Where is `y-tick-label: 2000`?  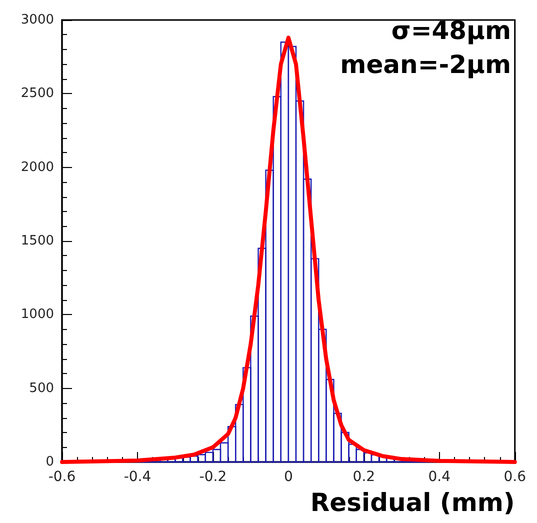 y-tick-label: 2000 is located at coordinates (37, 167).